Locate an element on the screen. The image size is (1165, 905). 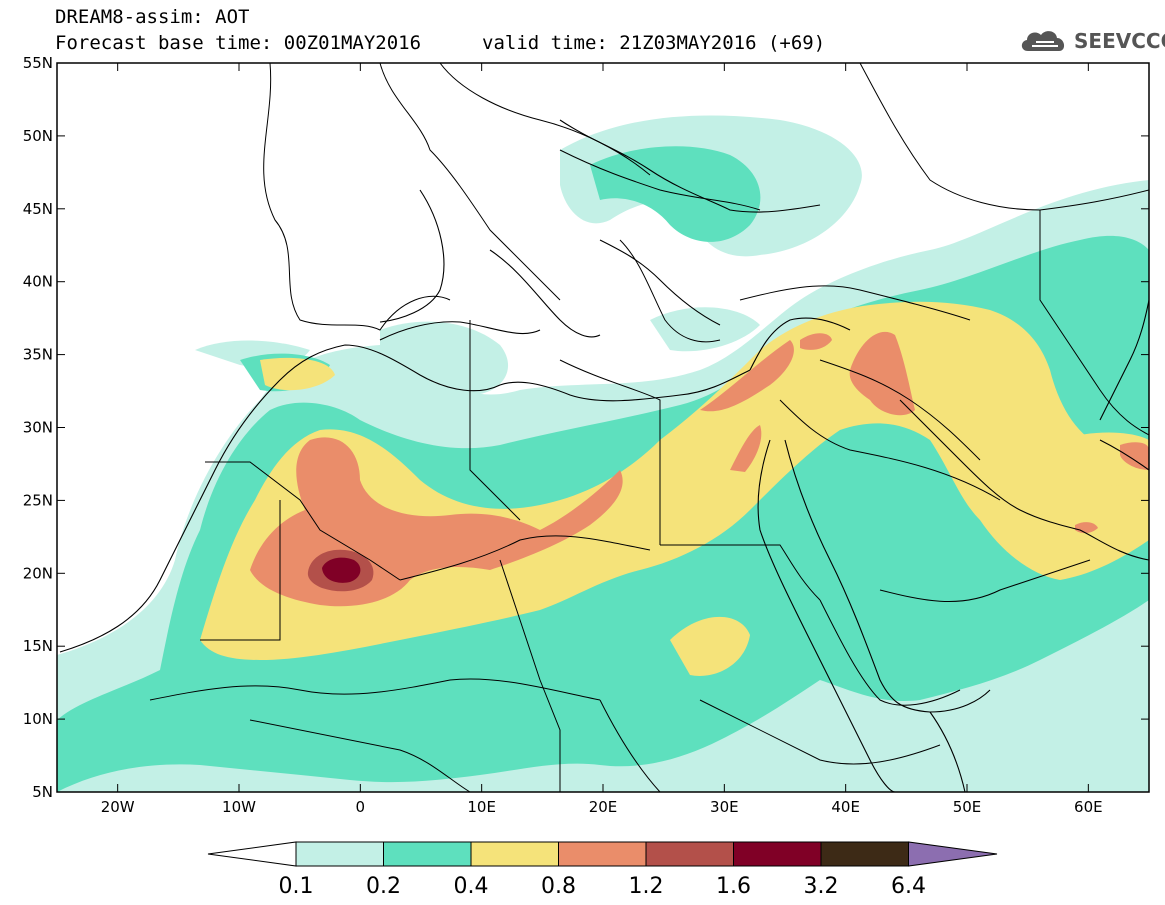
lat-tick-label: 35N is located at coordinates (38, 355).